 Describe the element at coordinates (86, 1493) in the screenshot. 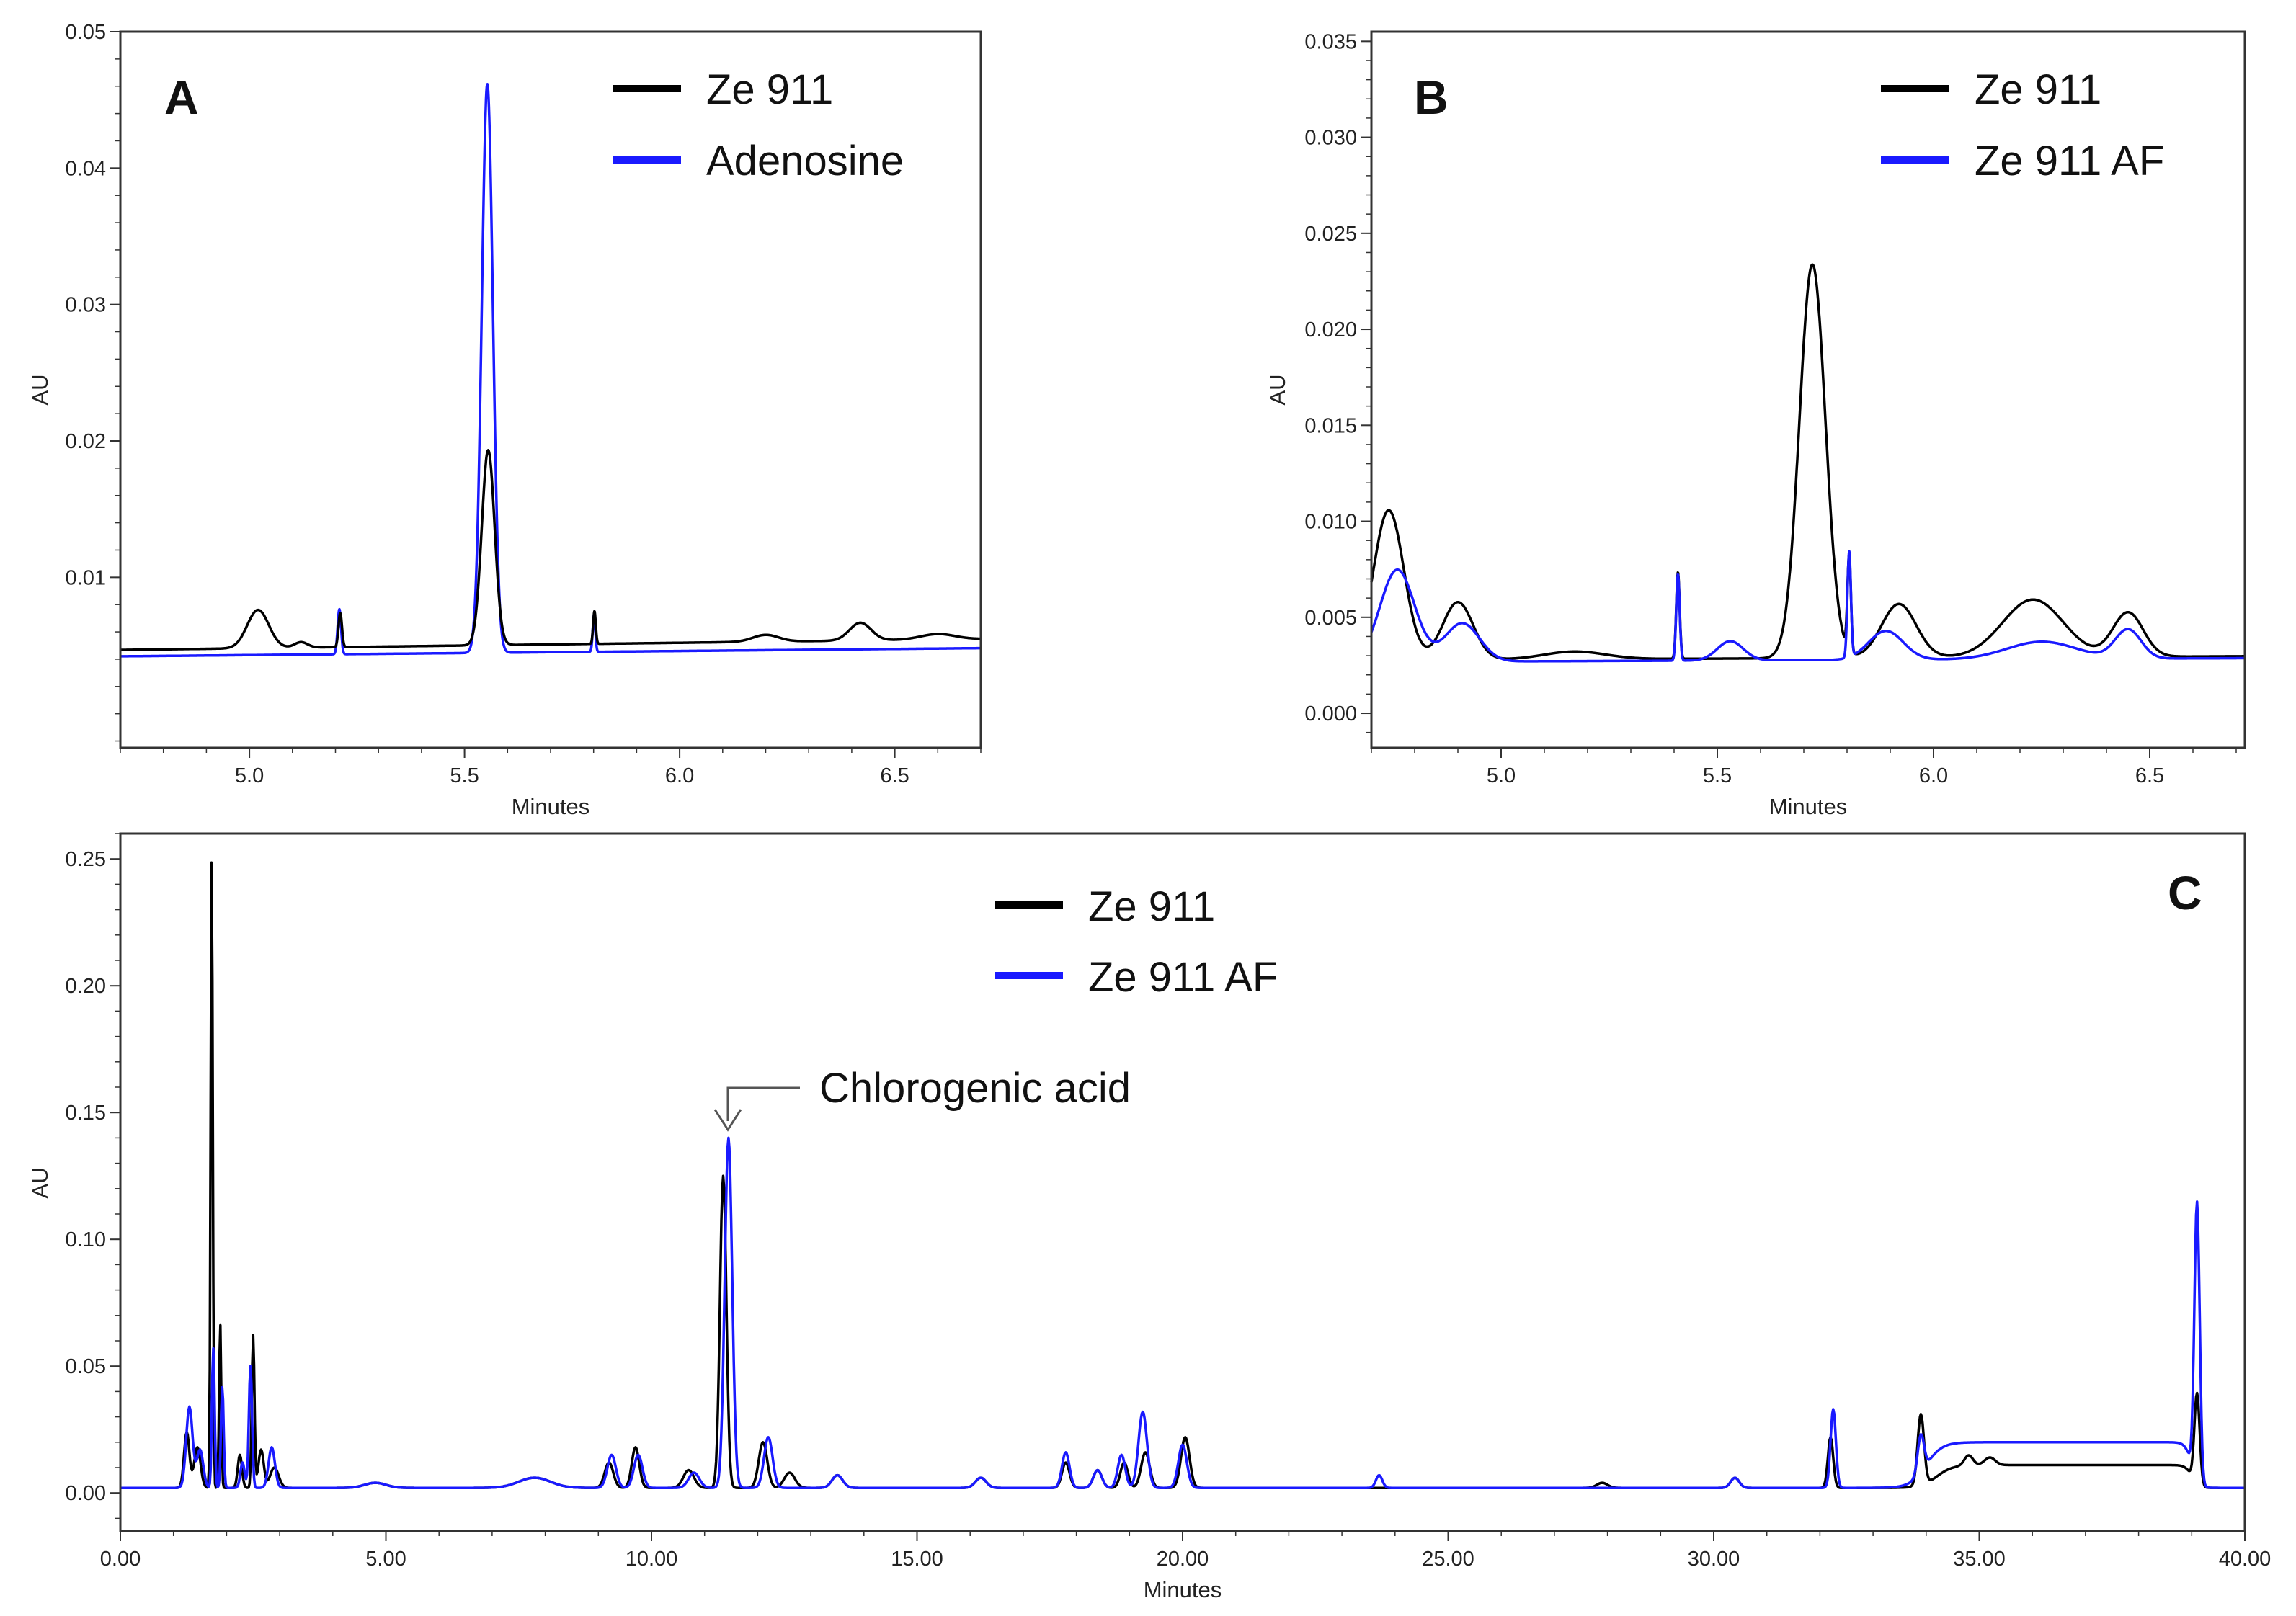

I see `panel-c-y-tick-label: 0.00` at that location.